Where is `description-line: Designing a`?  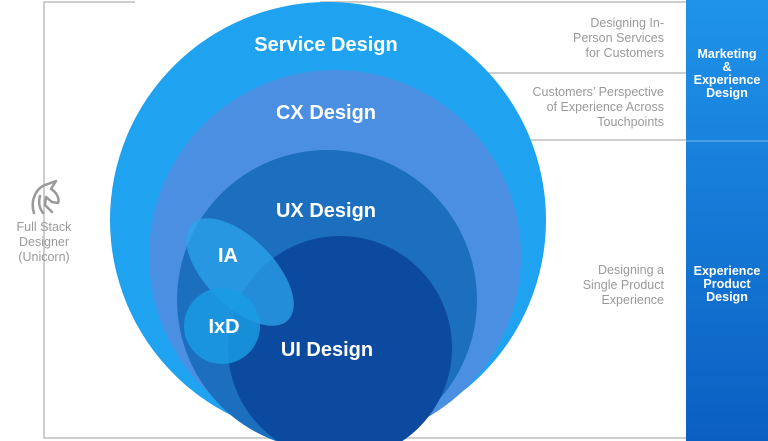
description-line: Designing a is located at coordinates (630, 270).